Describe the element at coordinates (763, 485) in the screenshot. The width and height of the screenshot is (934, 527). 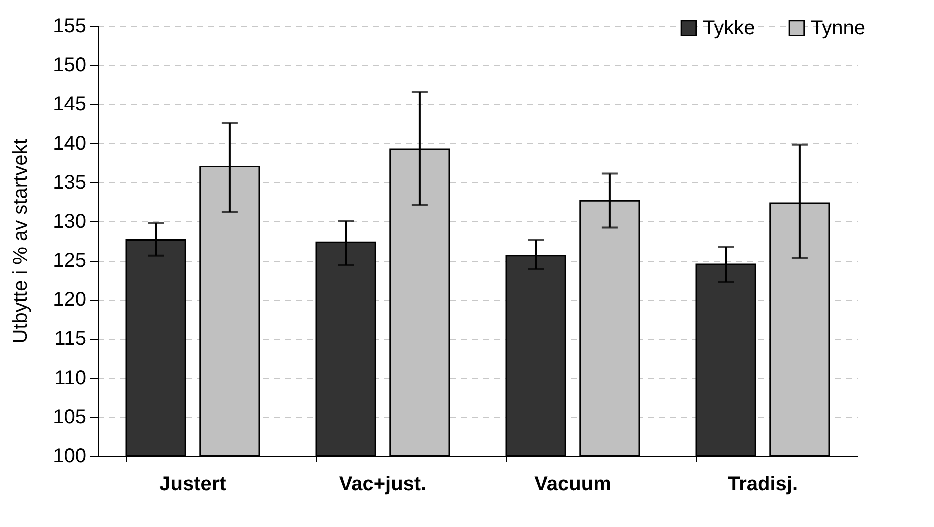
I see `x-tick-label: Tradisj.` at that location.